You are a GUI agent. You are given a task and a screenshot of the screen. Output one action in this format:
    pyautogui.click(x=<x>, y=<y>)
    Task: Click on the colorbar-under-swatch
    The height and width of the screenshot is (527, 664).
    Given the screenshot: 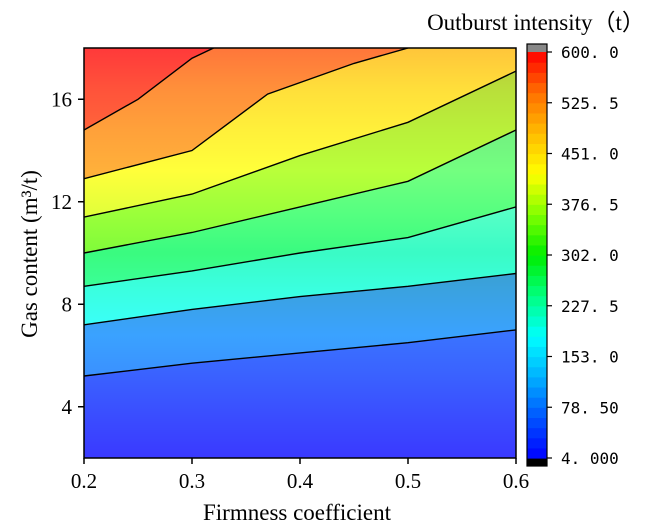 What is the action you would take?
    pyautogui.click(x=537, y=462)
    